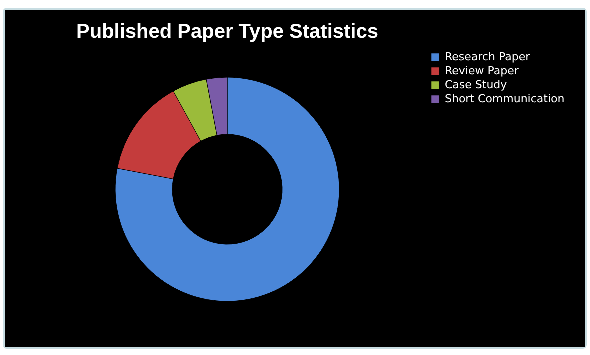 The image size is (590, 355). I want to click on legend-label: Review Paper, so click(482, 71).